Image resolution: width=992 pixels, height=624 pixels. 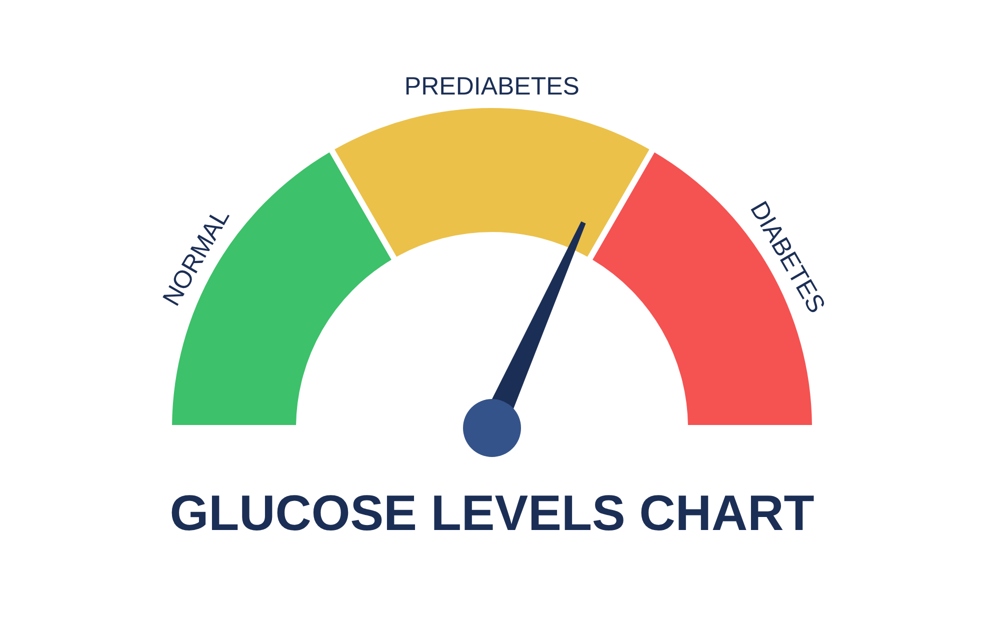 I want to click on slice-label: PREDIABETES, so click(x=492, y=86).